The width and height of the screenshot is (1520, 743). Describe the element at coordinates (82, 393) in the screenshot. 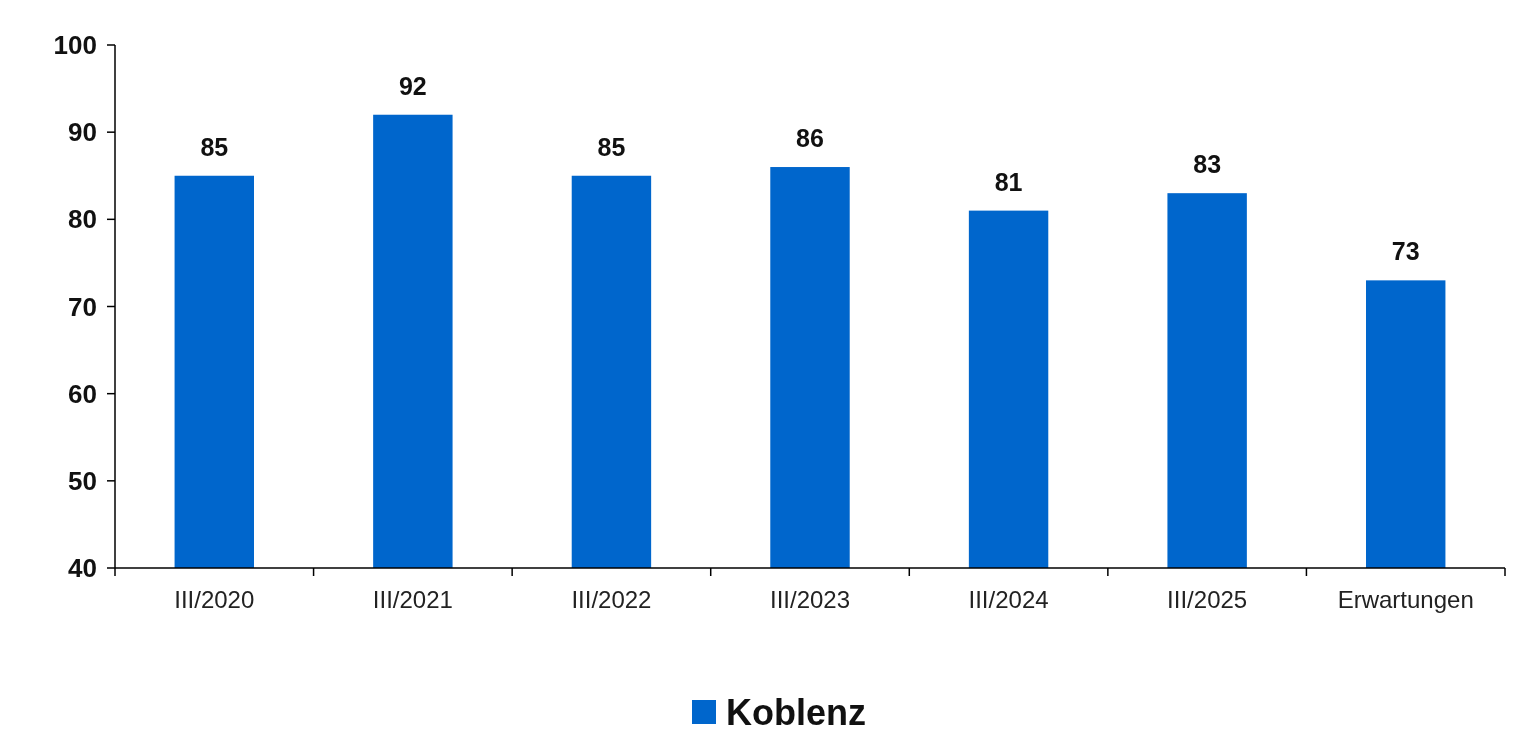

I see `y-tick-label: 60` at that location.